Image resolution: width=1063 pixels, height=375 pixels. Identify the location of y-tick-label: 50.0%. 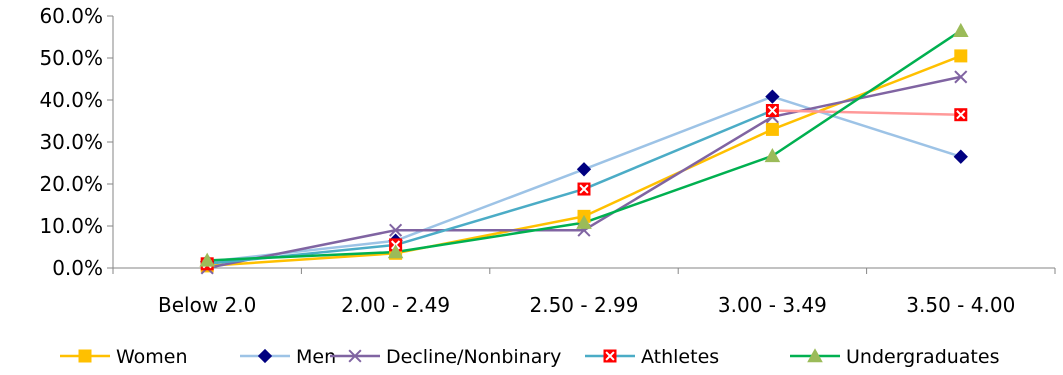
(71, 58).